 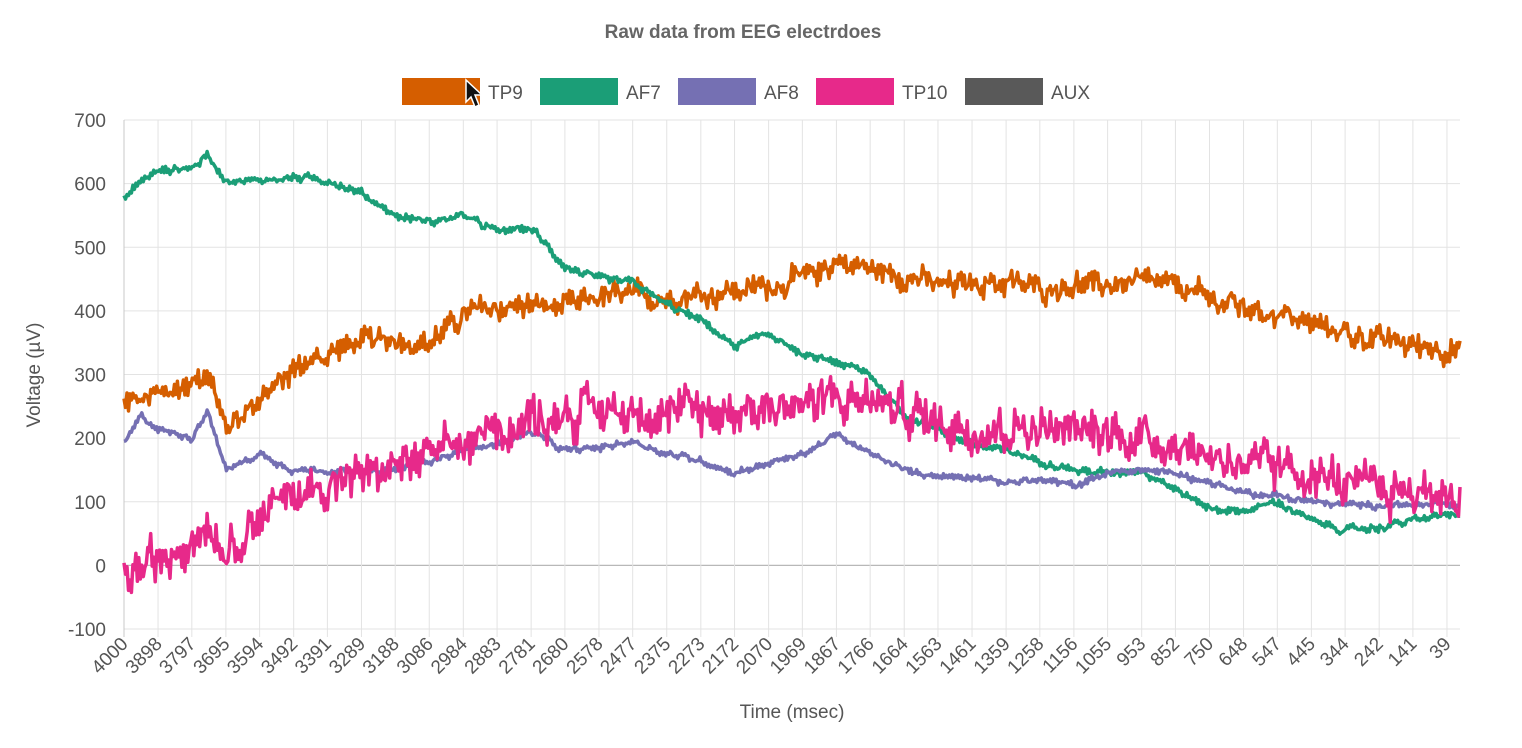 I want to click on x-tick-label: 1055, so click(x=1093, y=656).